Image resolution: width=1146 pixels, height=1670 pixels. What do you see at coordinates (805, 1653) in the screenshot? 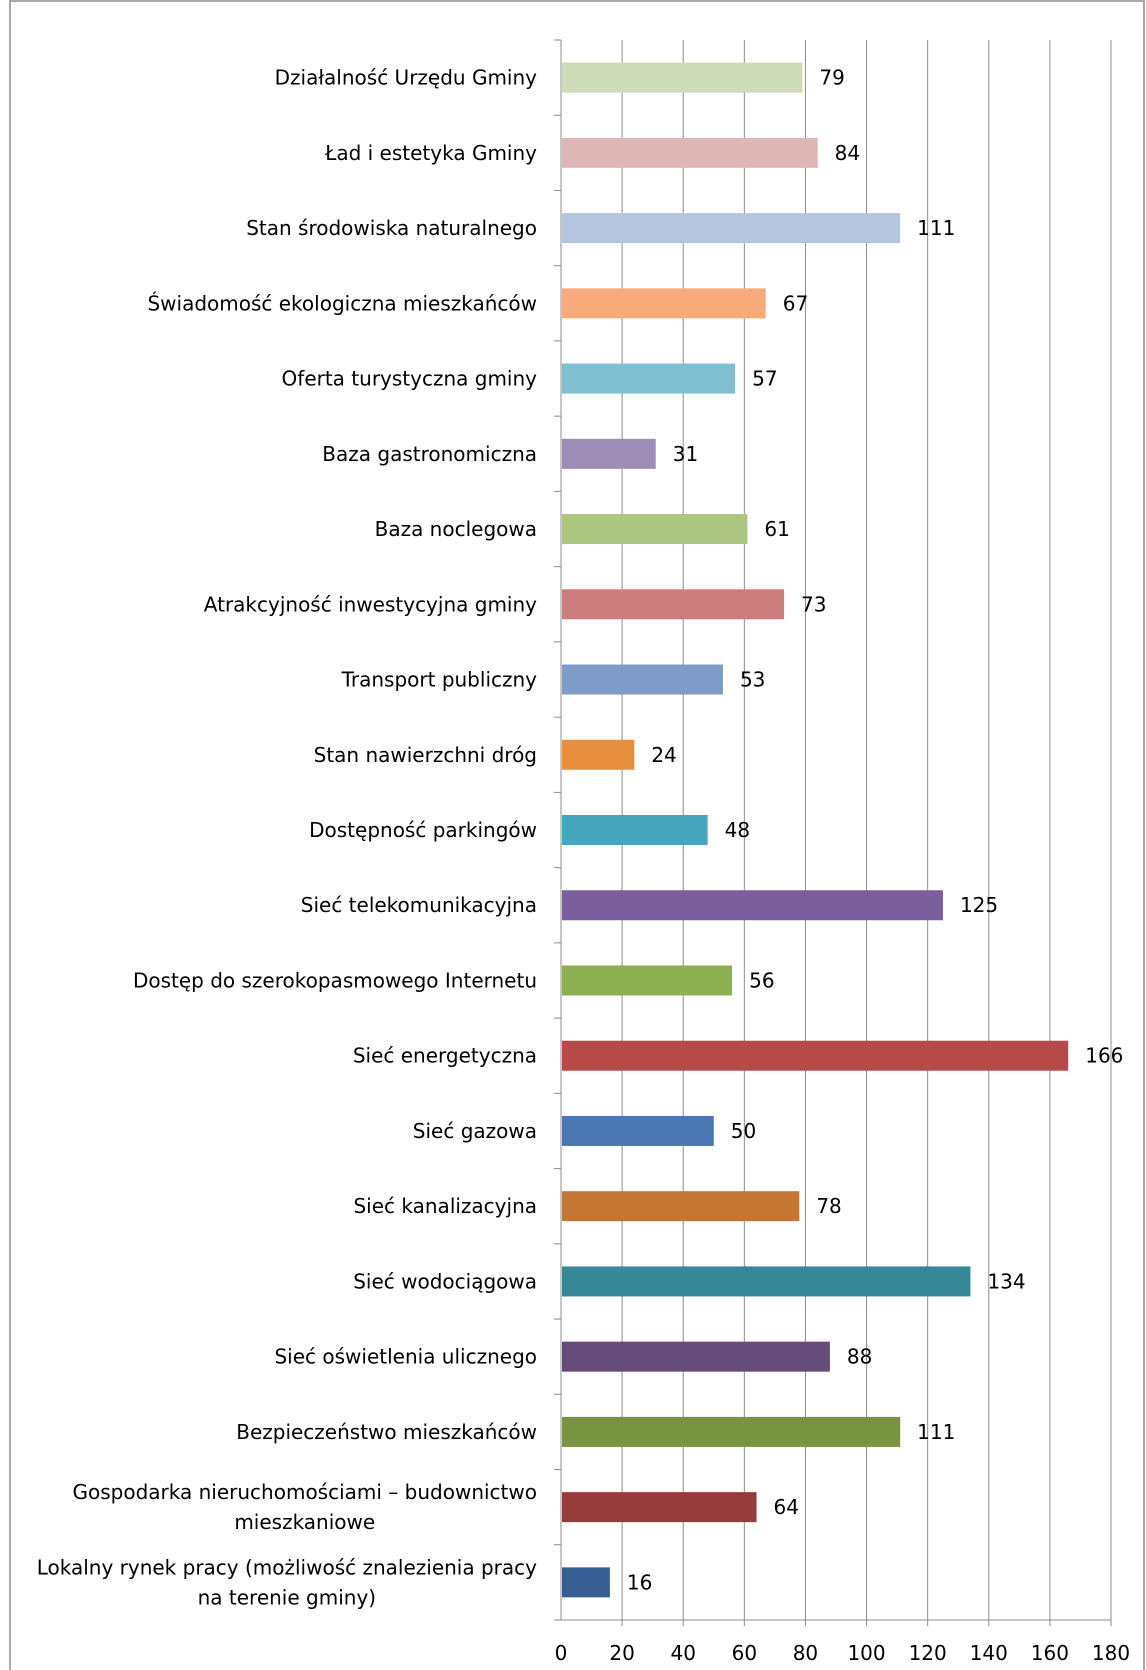
I see `x-tick-label: 80` at bounding box center [805, 1653].